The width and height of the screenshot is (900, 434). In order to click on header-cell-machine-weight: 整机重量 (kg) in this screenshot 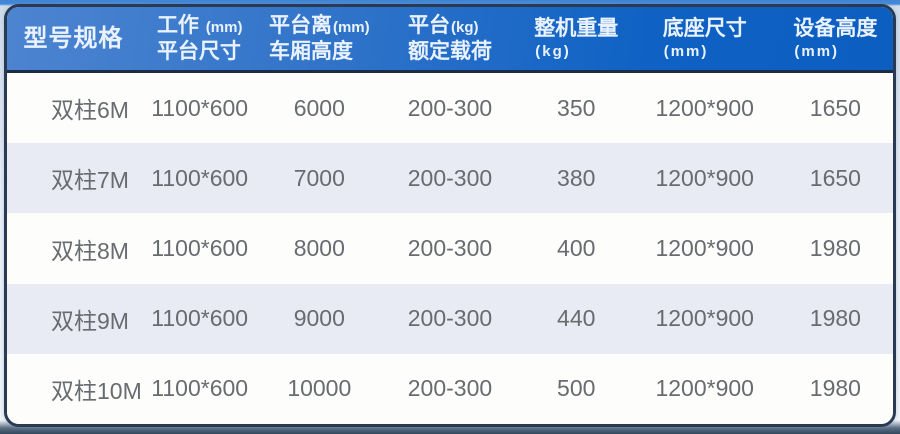, I will do `click(576, 38)`.